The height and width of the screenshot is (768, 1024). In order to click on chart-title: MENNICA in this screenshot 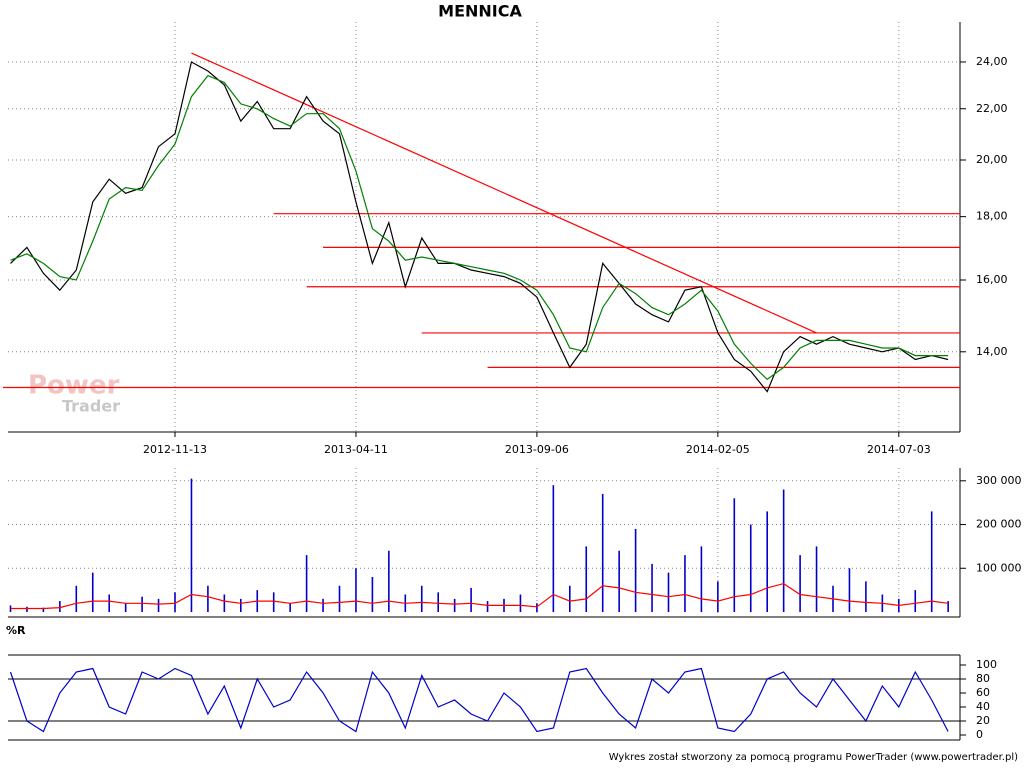, I will do `click(480, 11)`.